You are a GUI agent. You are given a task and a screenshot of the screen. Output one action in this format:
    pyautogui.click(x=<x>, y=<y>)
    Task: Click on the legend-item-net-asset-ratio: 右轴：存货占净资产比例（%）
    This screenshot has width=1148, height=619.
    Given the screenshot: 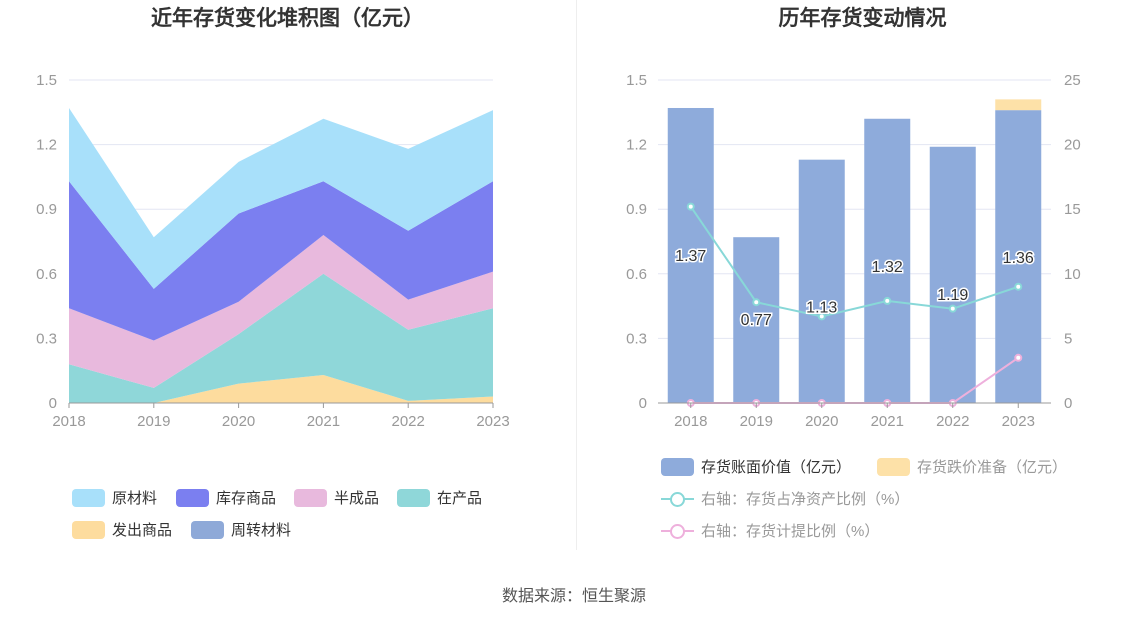 What is the action you would take?
    pyautogui.click(x=785, y=498)
    